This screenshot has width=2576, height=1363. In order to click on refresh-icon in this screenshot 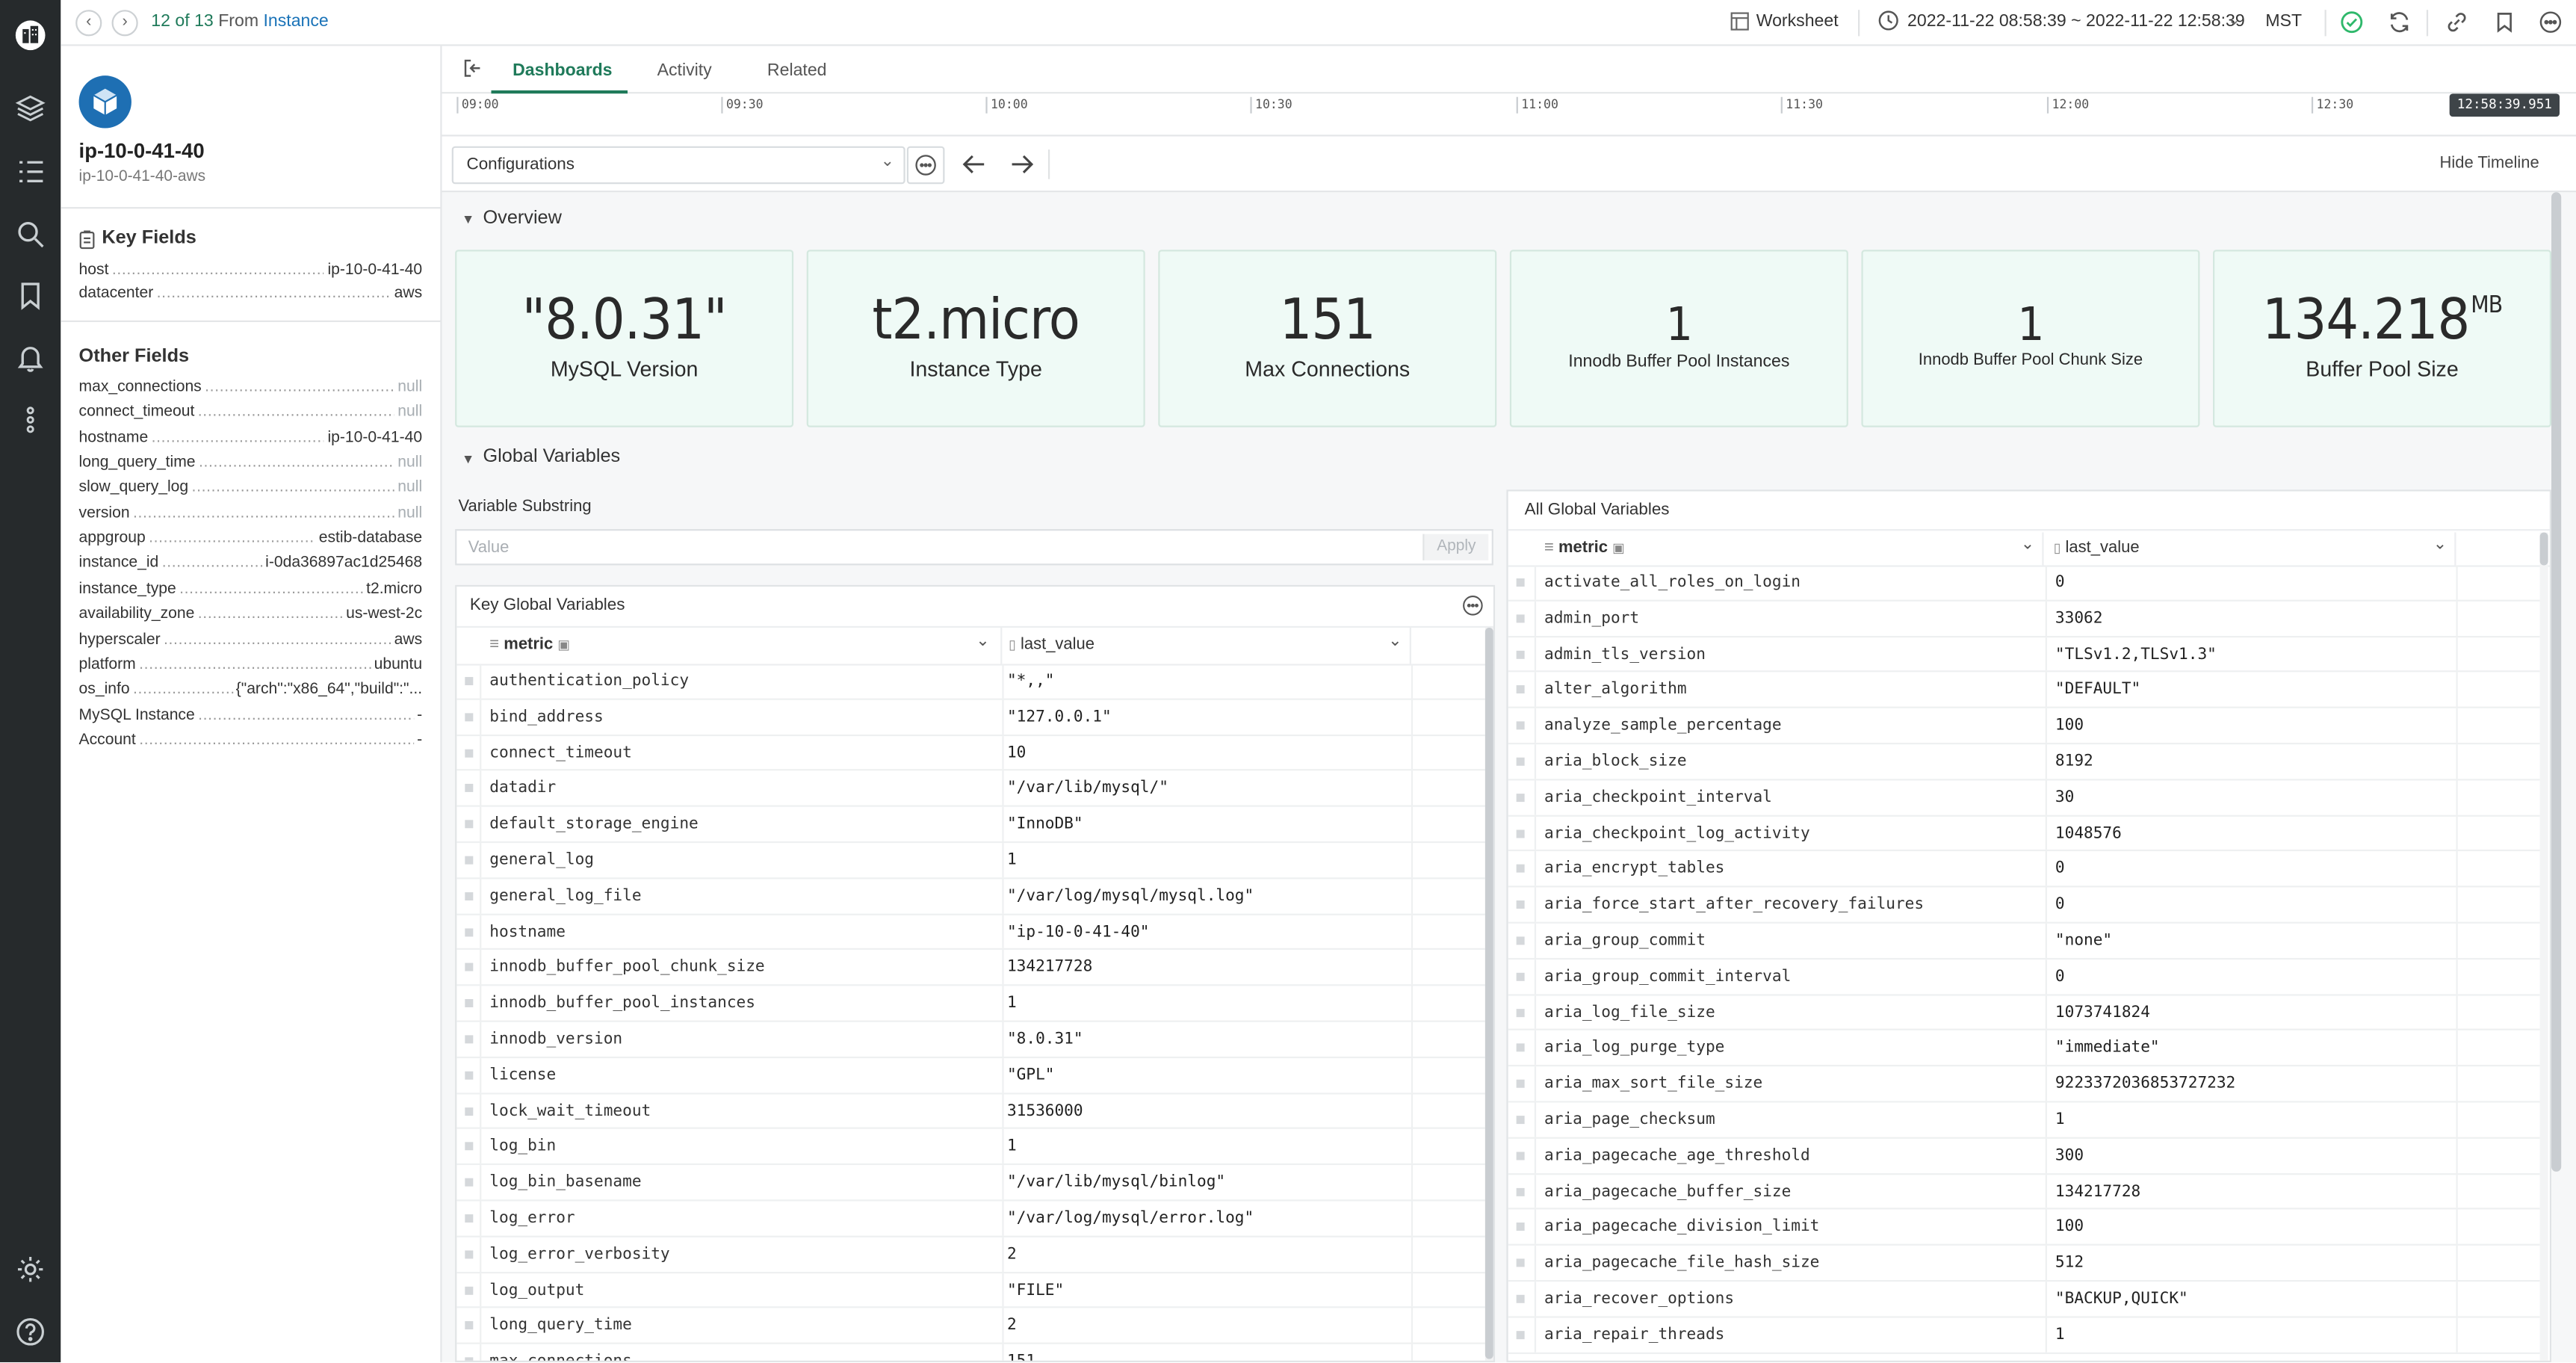, I will do `click(2399, 22)`.